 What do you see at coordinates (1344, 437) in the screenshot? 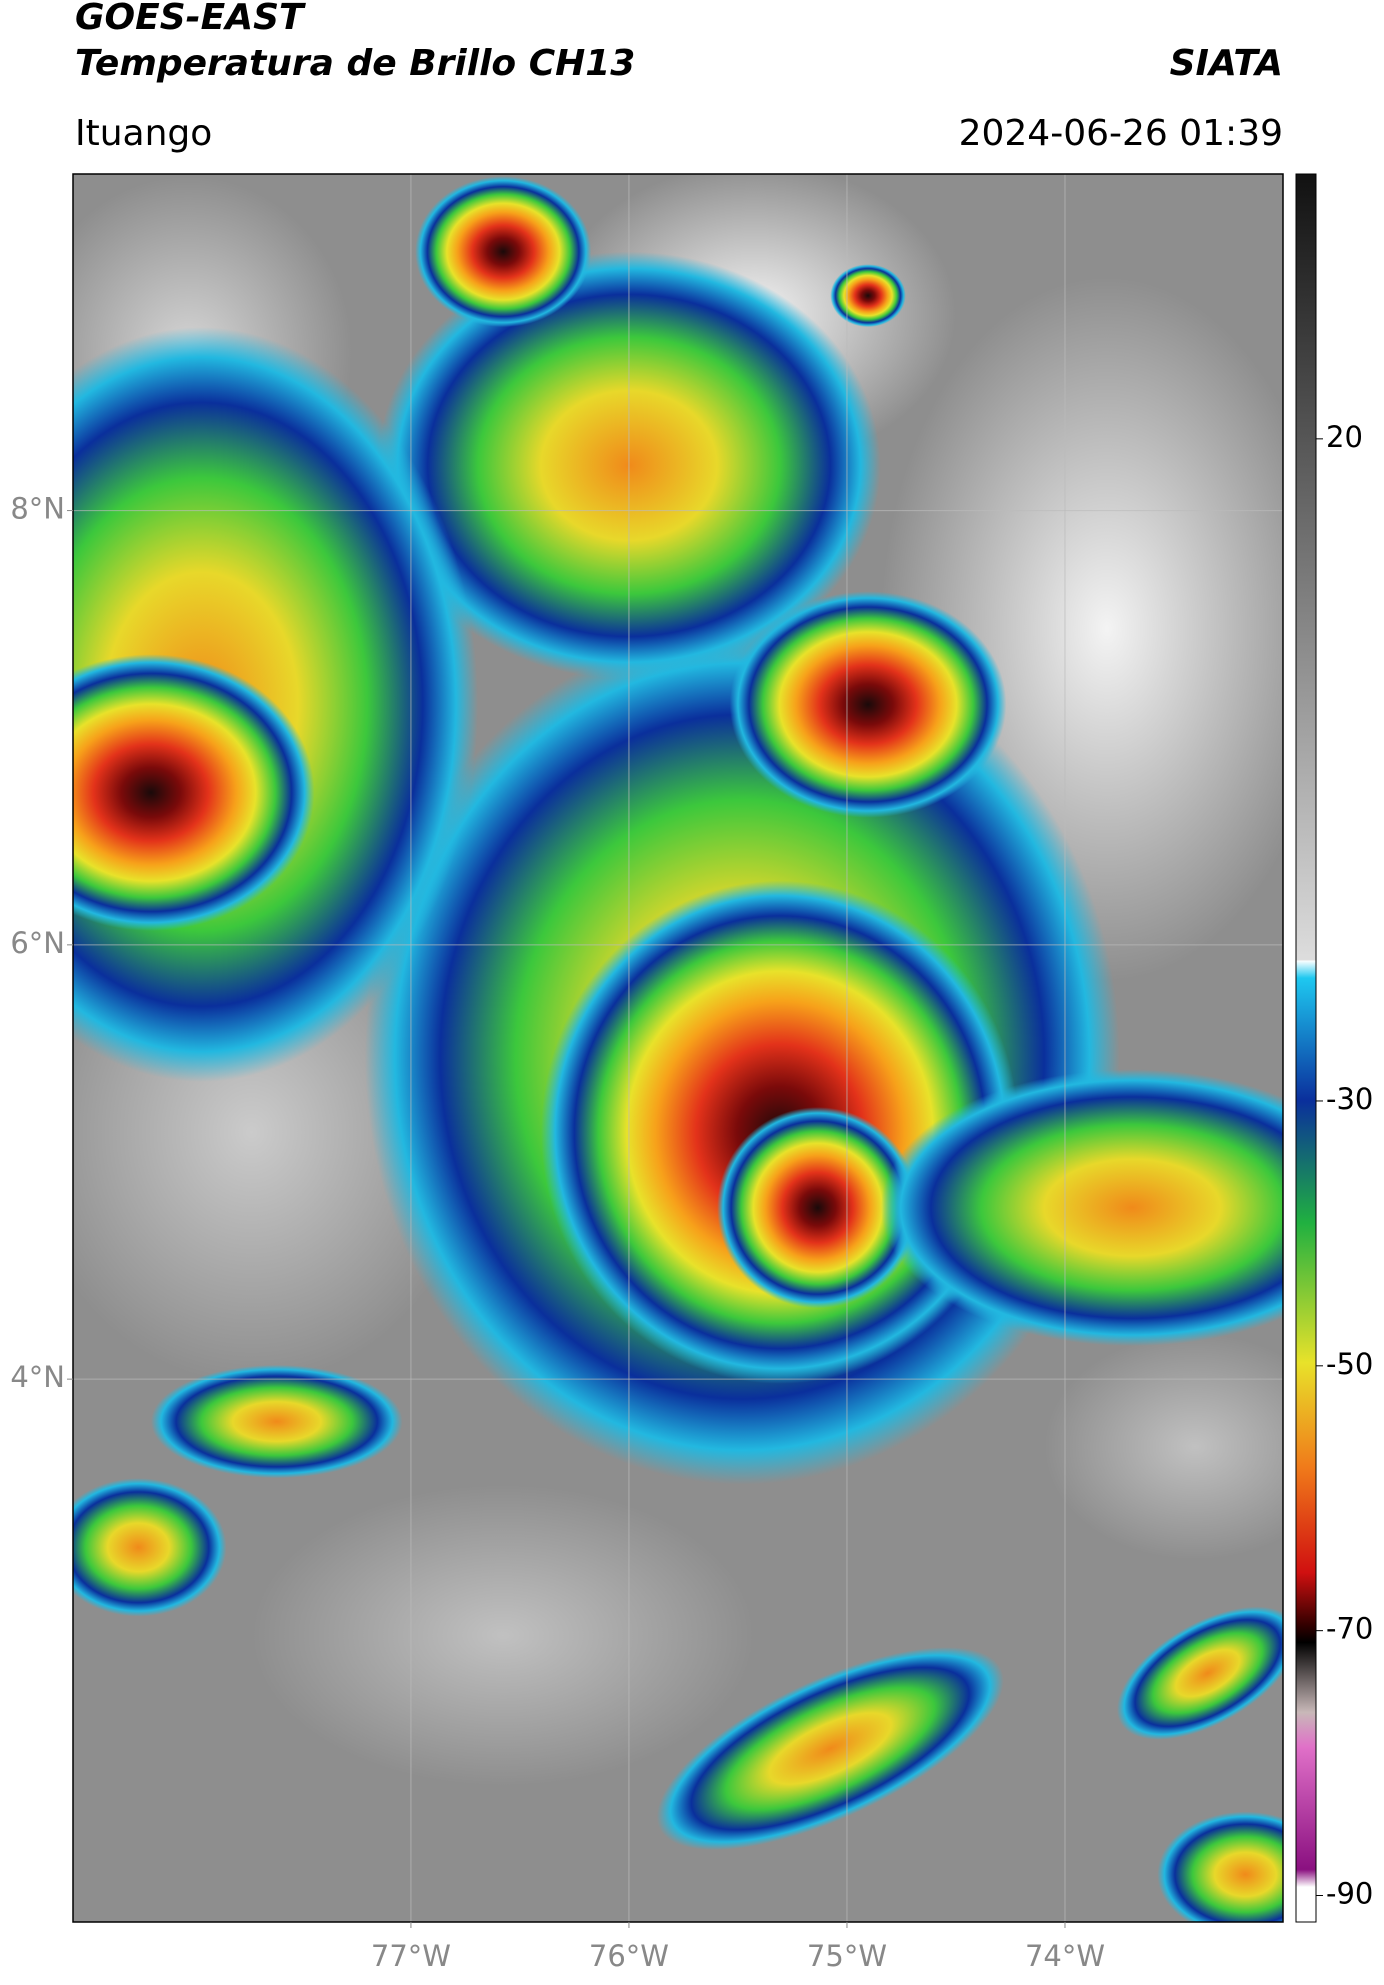
I see `colorbar-tick-label: 20` at bounding box center [1344, 437].